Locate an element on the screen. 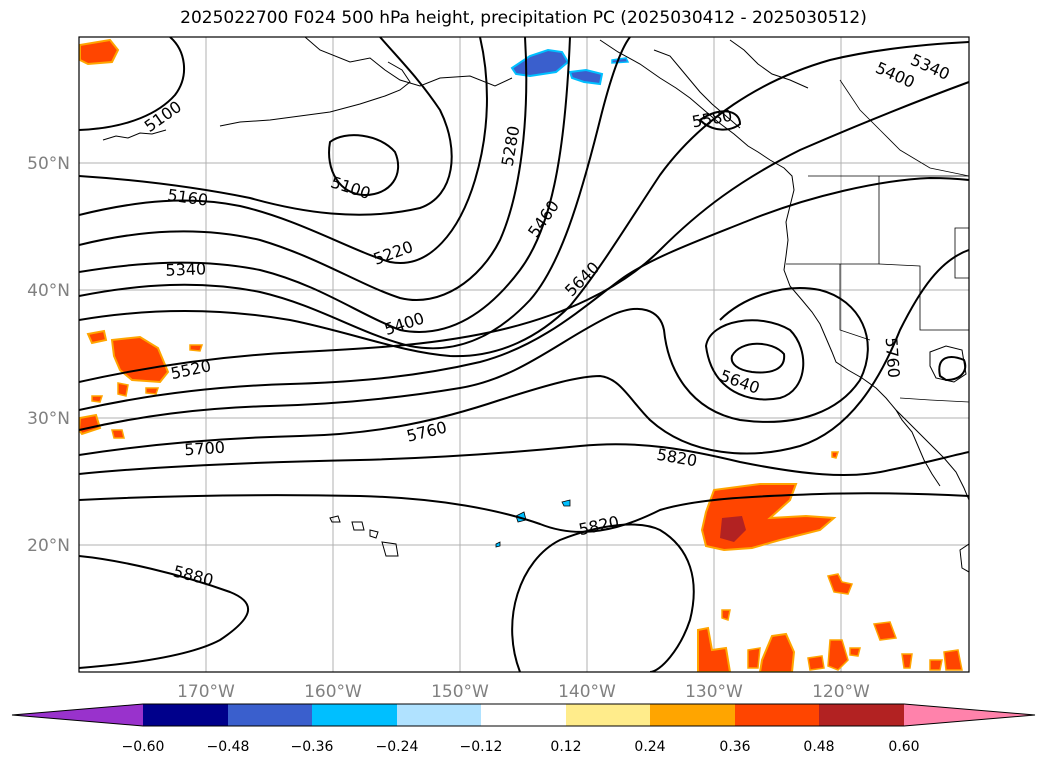 The width and height of the screenshot is (1047, 765). colorbar-tick-label: 0.24 is located at coordinates (649, 747).